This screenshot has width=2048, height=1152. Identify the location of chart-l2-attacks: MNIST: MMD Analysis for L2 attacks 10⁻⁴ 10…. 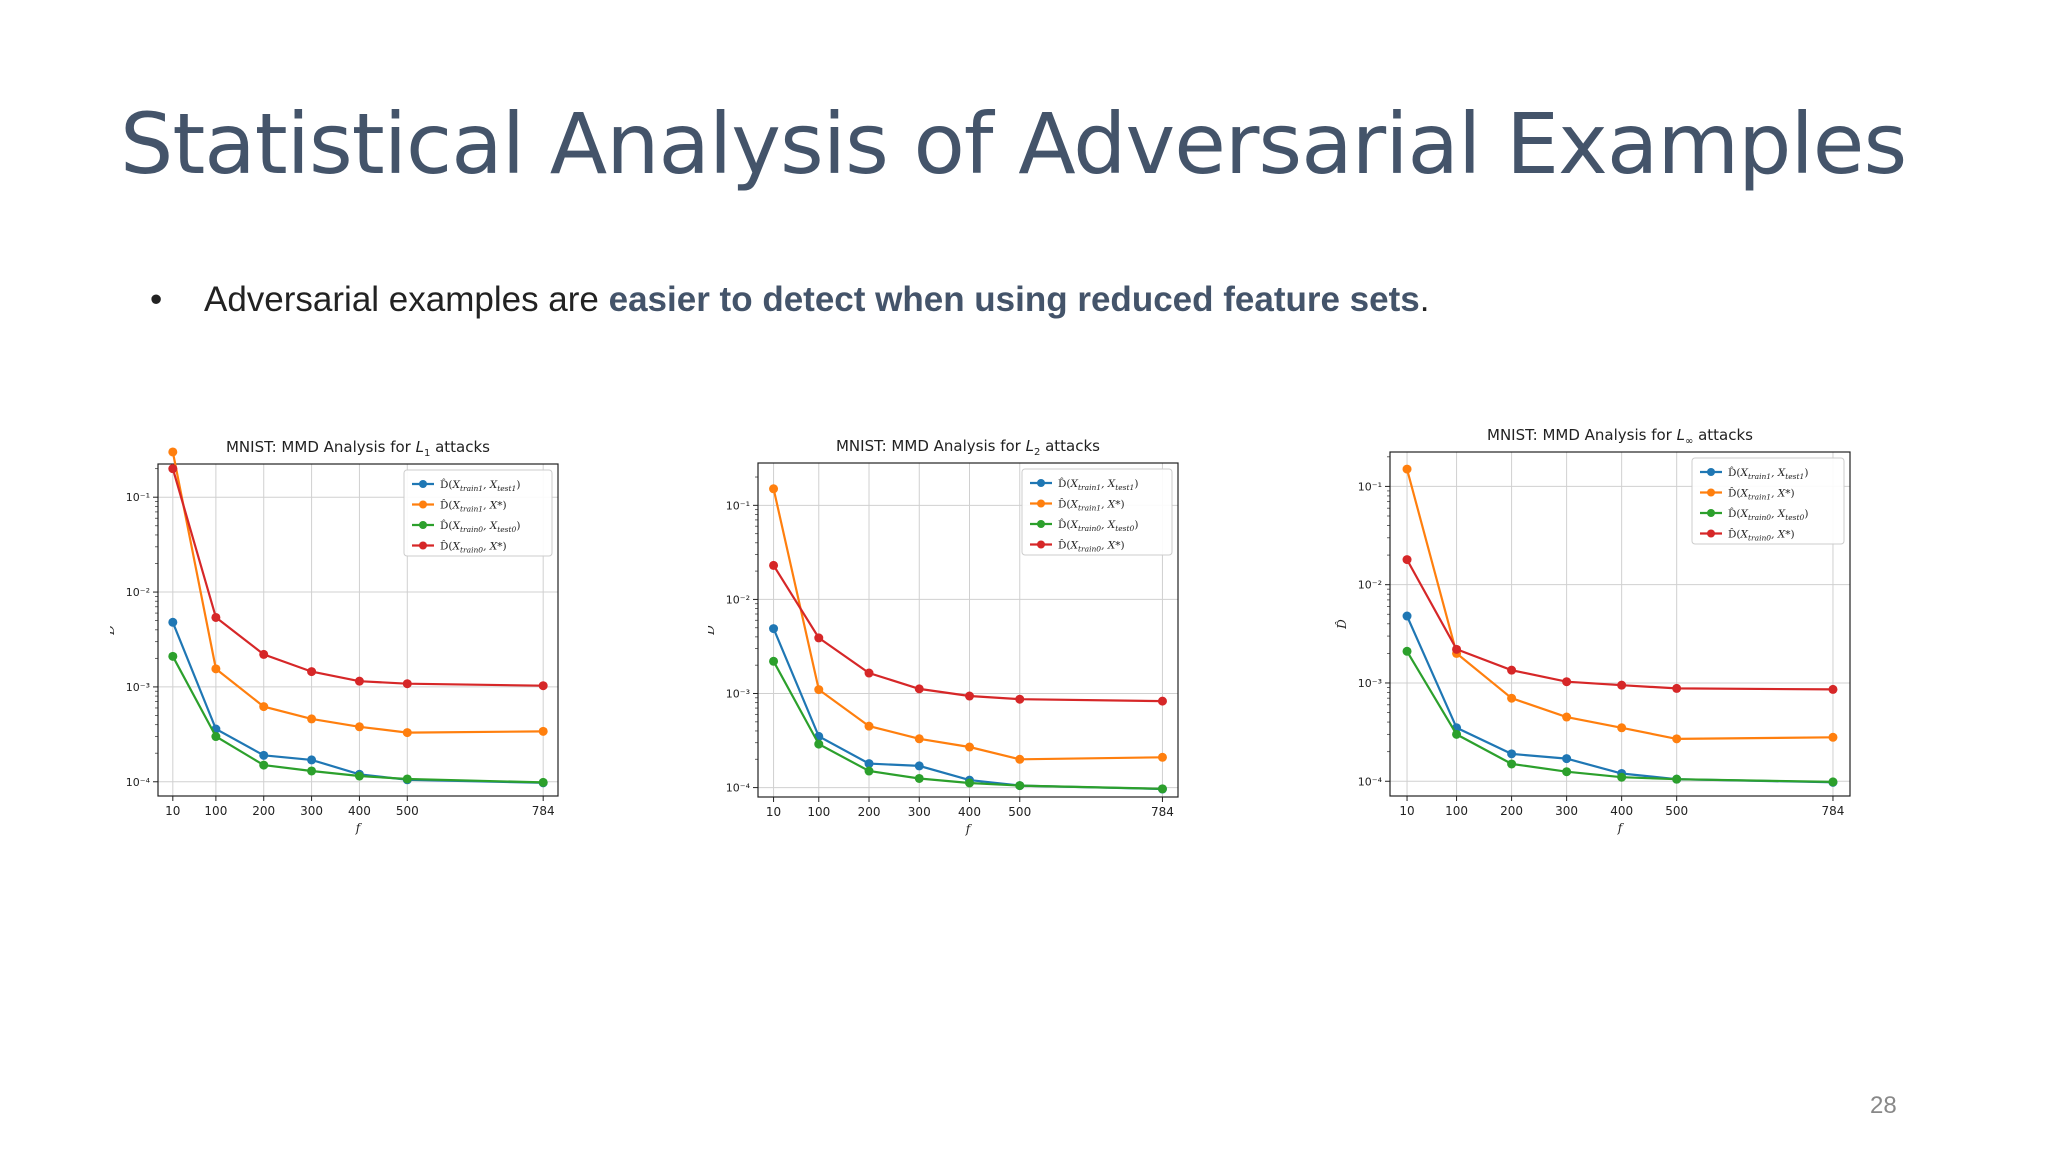
(943, 636).